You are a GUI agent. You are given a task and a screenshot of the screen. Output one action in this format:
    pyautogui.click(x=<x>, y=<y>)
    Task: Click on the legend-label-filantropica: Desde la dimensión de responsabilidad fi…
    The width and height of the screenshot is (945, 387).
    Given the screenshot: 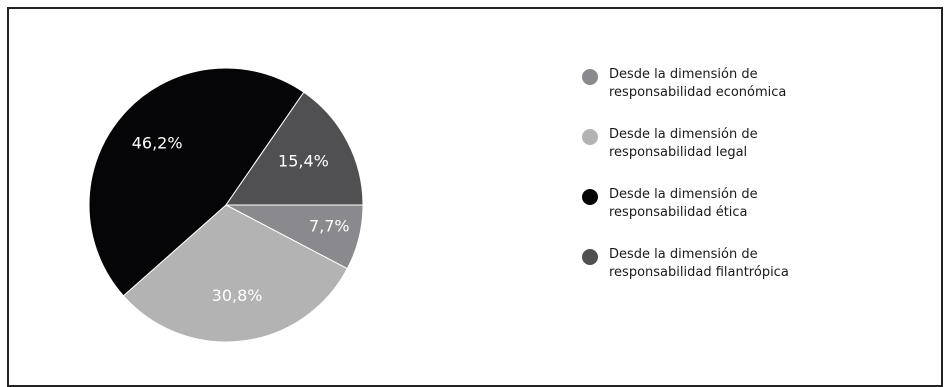 What is the action you would take?
    pyautogui.click(x=699, y=263)
    